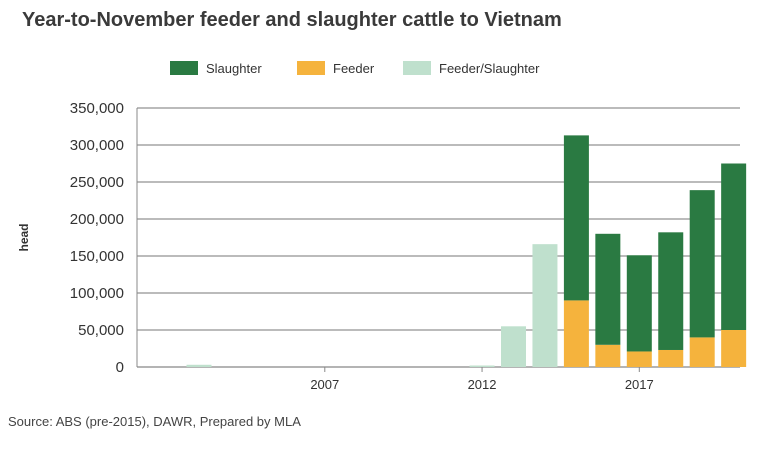 The height and width of the screenshot is (452, 768). Describe the element at coordinates (101, 330) in the screenshot. I see `y-tick-label-50000: 50,000` at that location.